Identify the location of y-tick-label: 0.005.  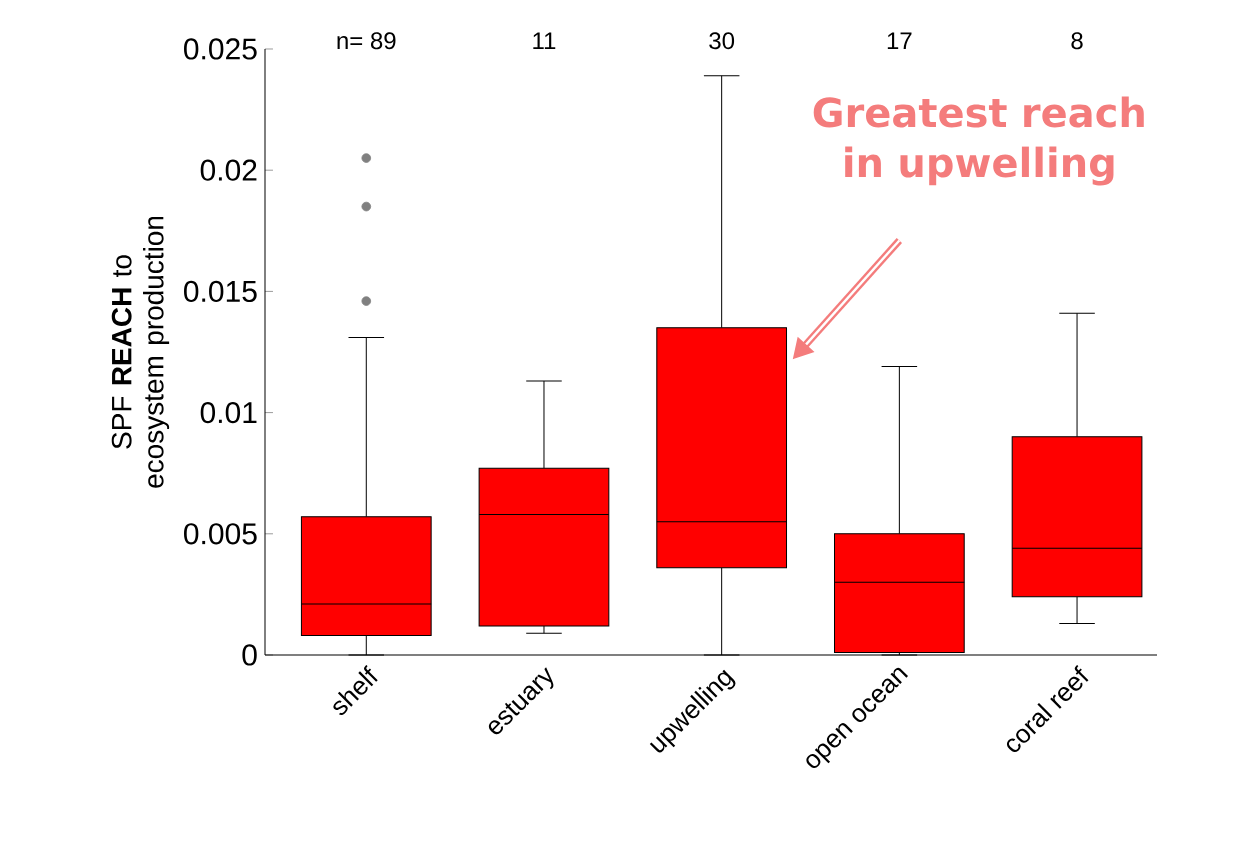
(220, 534).